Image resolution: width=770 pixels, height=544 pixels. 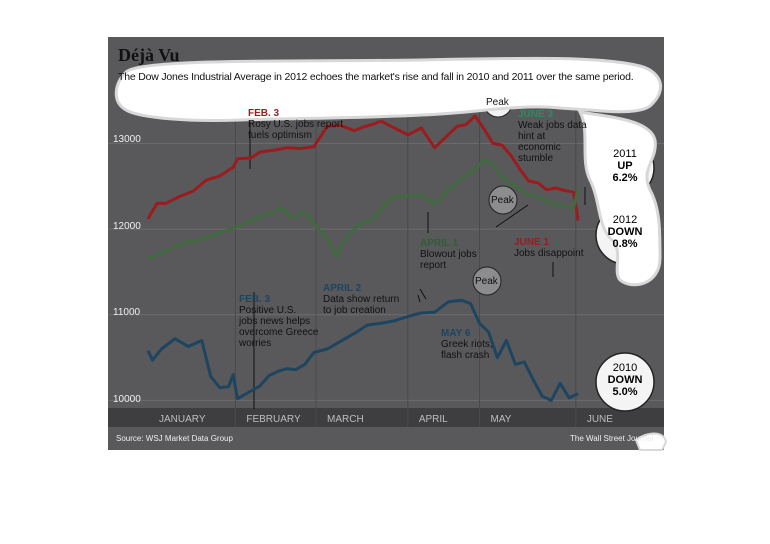 What do you see at coordinates (149, 55) in the screenshot?
I see `chart-title: Déjà Vu` at bounding box center [149, 55].